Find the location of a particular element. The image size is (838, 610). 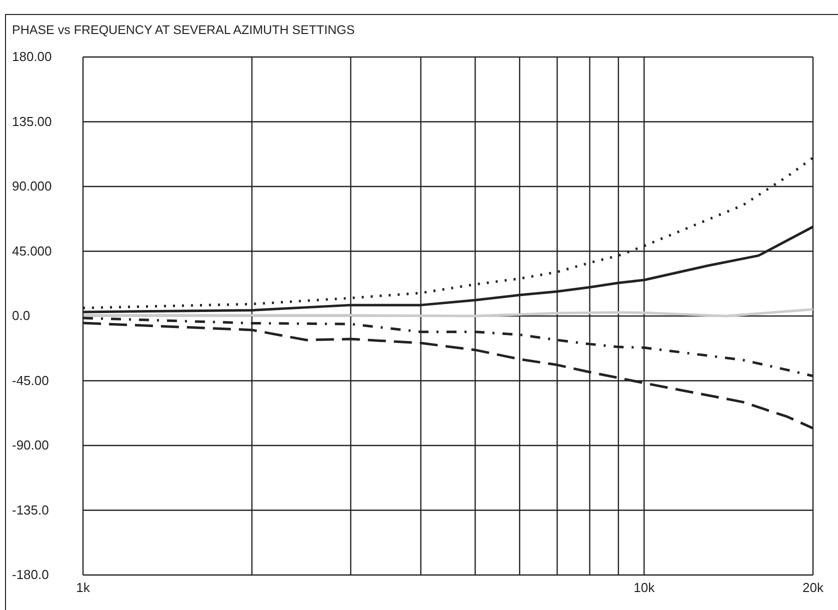

y-tick-label: 135.00 is located at coordinates (32, 121).